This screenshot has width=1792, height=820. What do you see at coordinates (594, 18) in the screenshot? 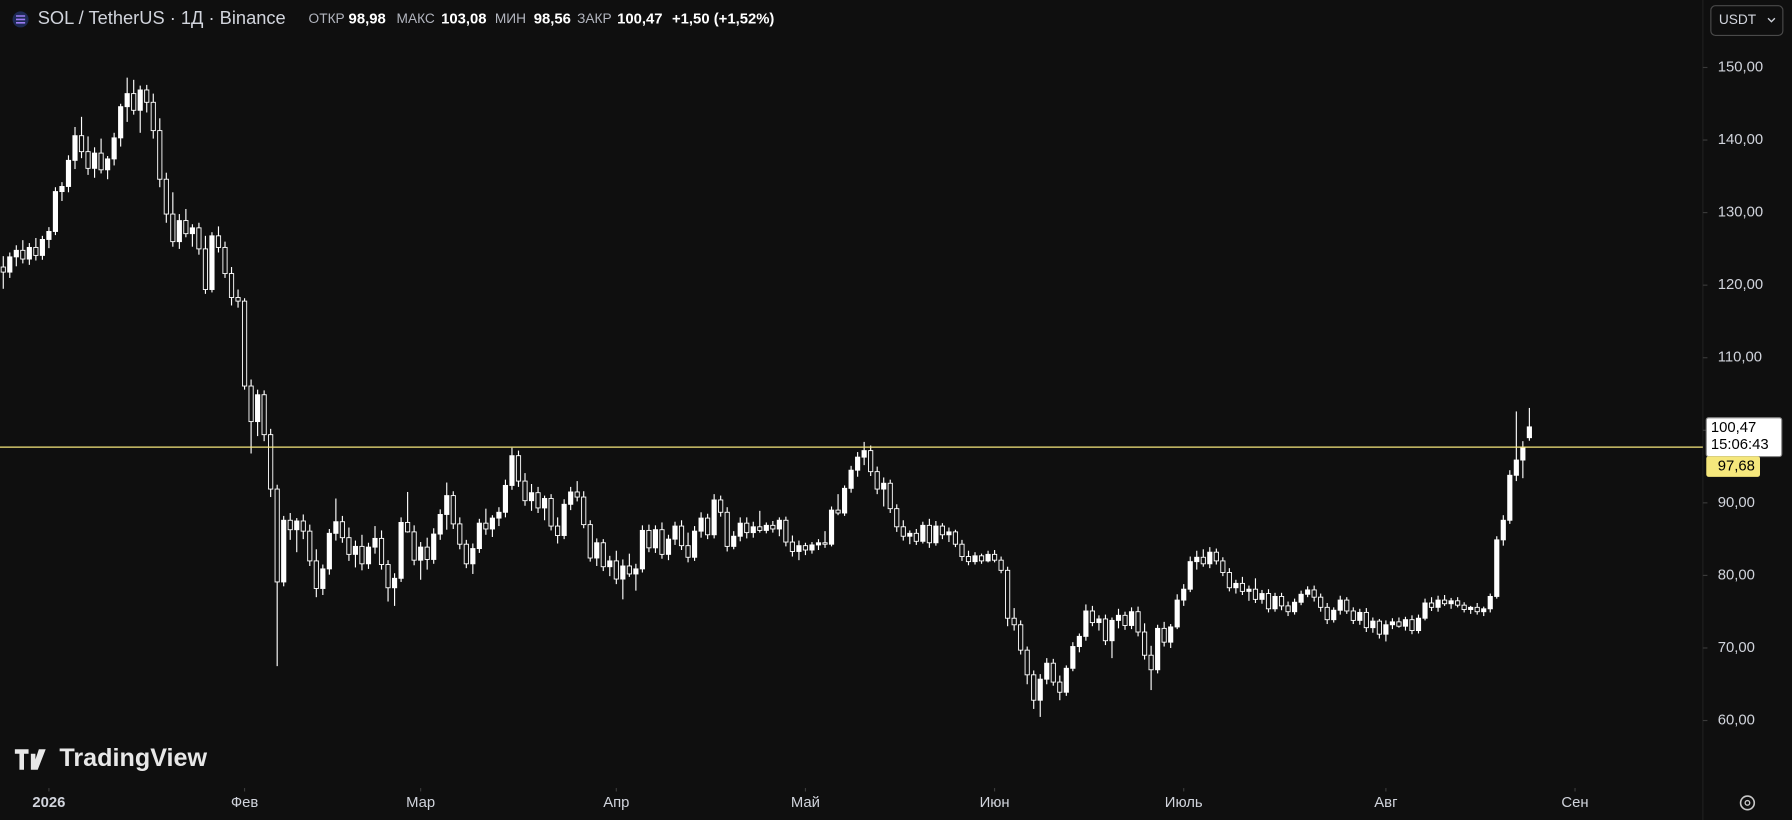
I see `ohlc-label: ЗАКР` at bounding box center [594, 18].